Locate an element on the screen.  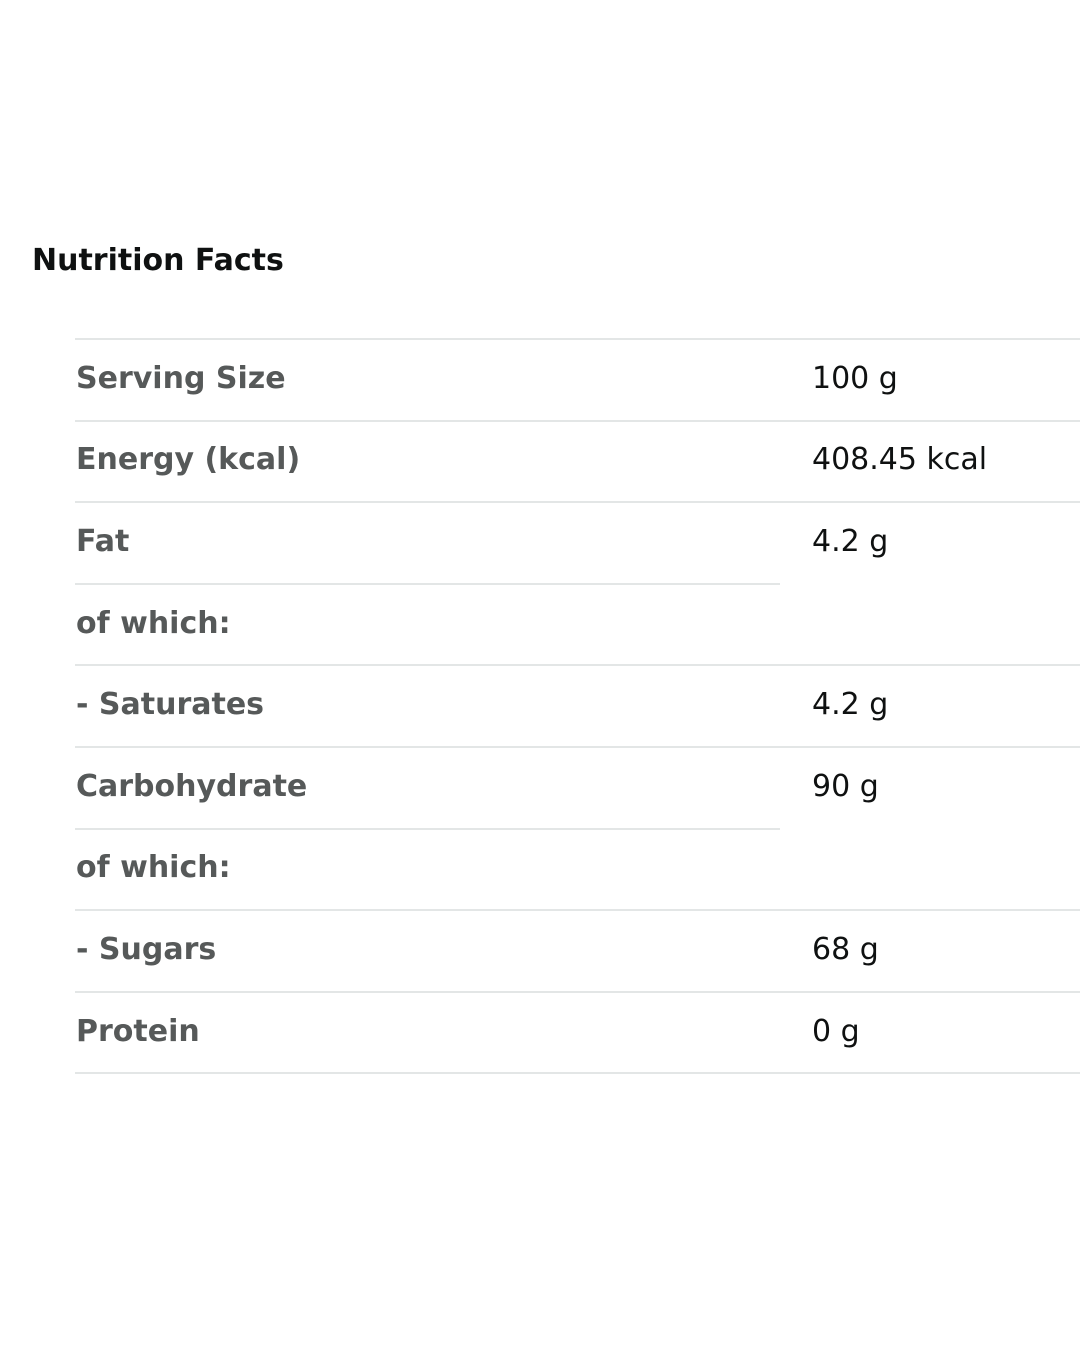
row-value: 408.45 kcal is located at coordinates (900, 460).